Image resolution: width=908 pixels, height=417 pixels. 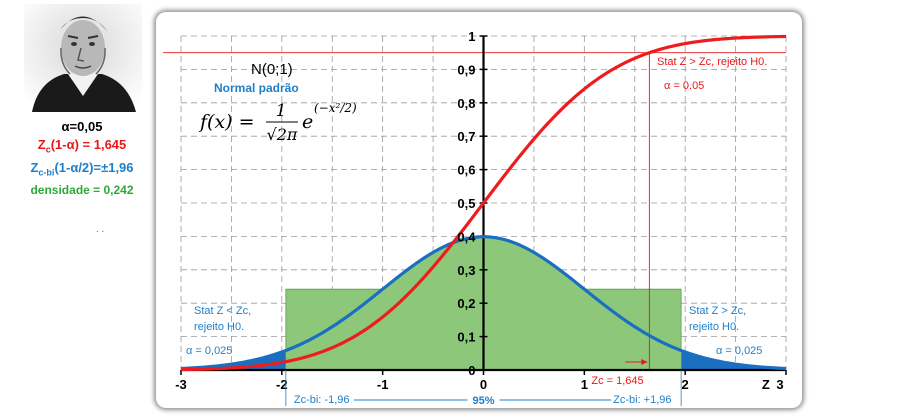 What do you see at coordinates (281, 111) in the screenshot?
I see `formula-numerator: 1` at bounding box center [281, 111].